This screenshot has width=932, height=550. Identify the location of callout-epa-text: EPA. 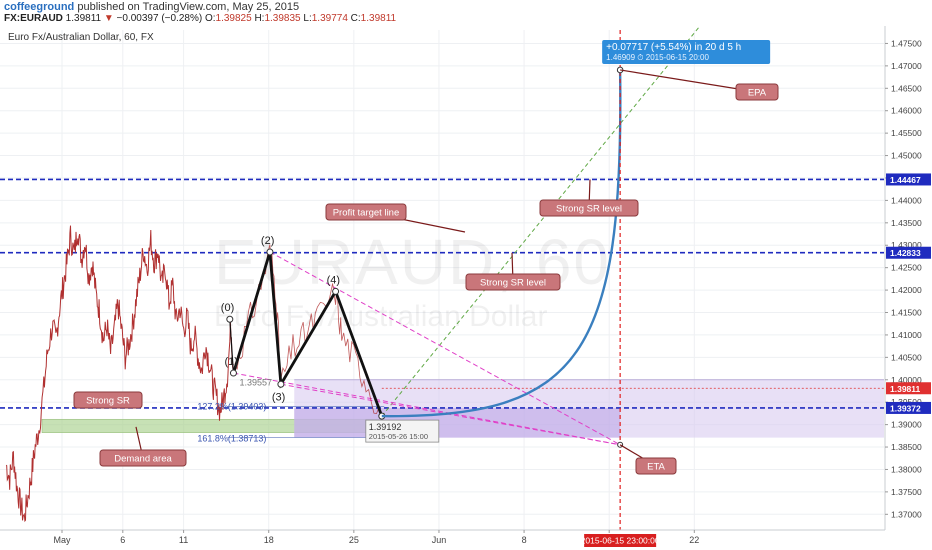
(757, 93).